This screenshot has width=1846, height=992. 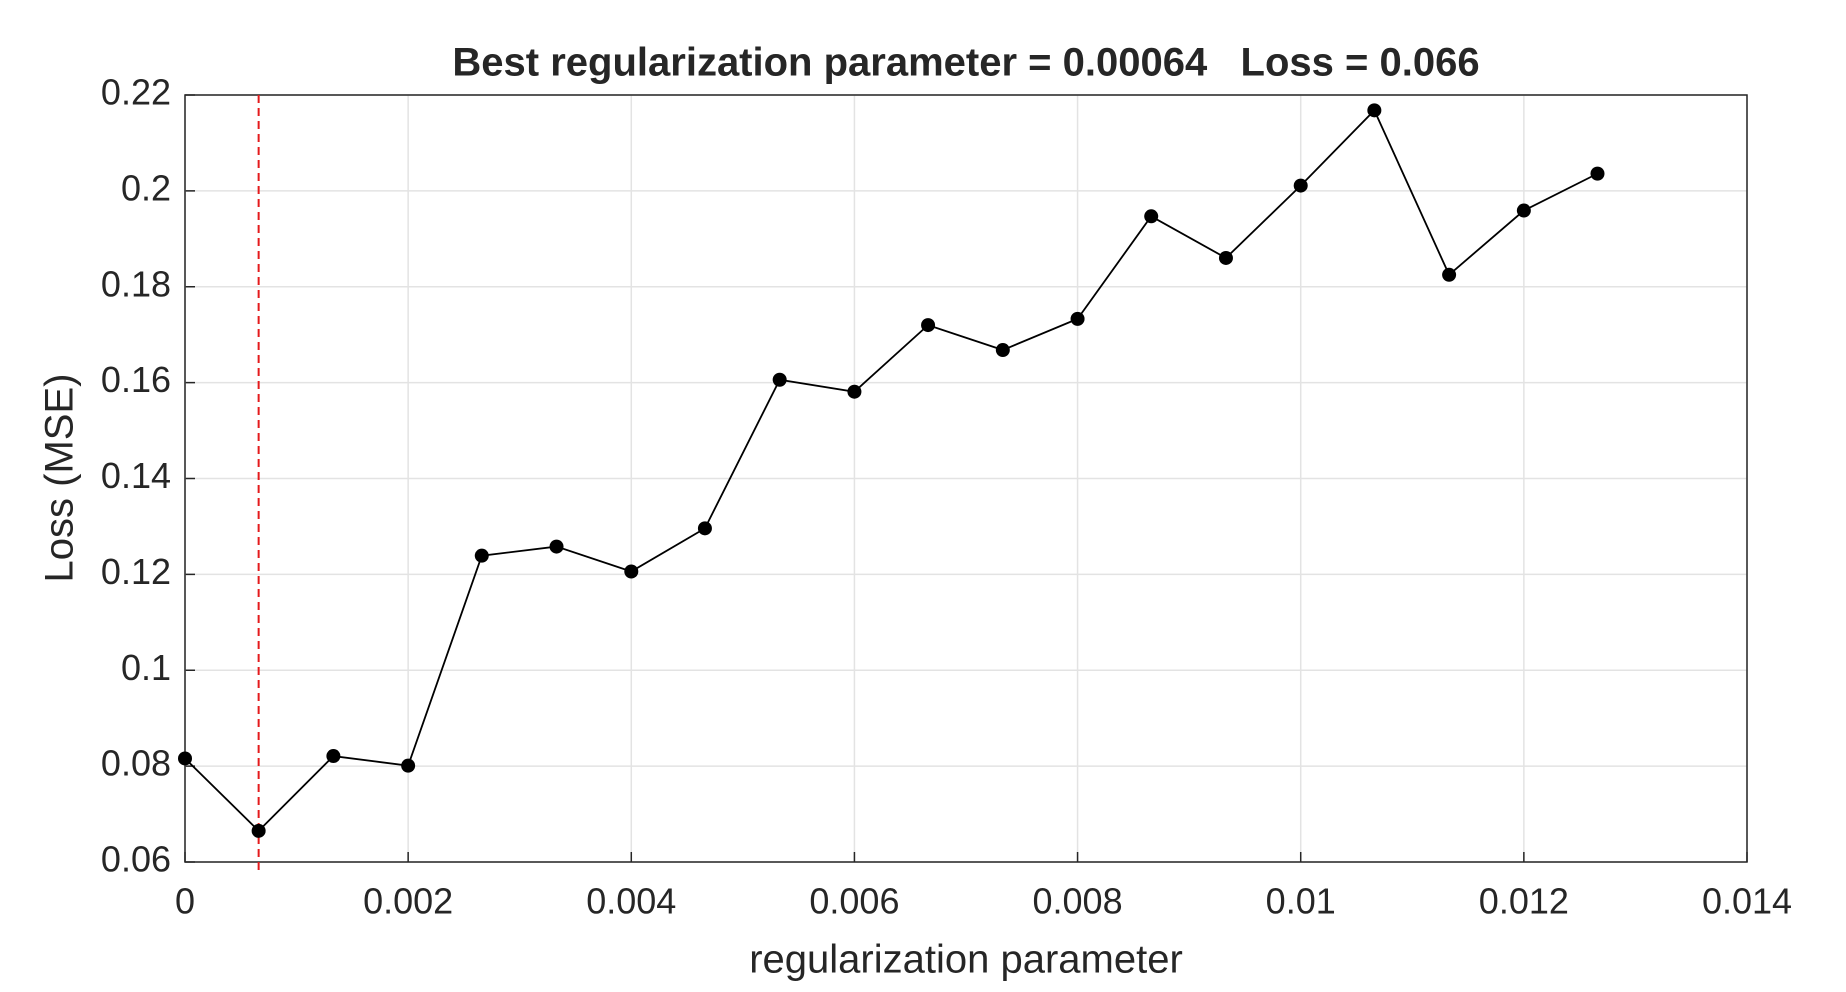 I want to click on y-tick-label: 0.2, so click(x=146, y=187).